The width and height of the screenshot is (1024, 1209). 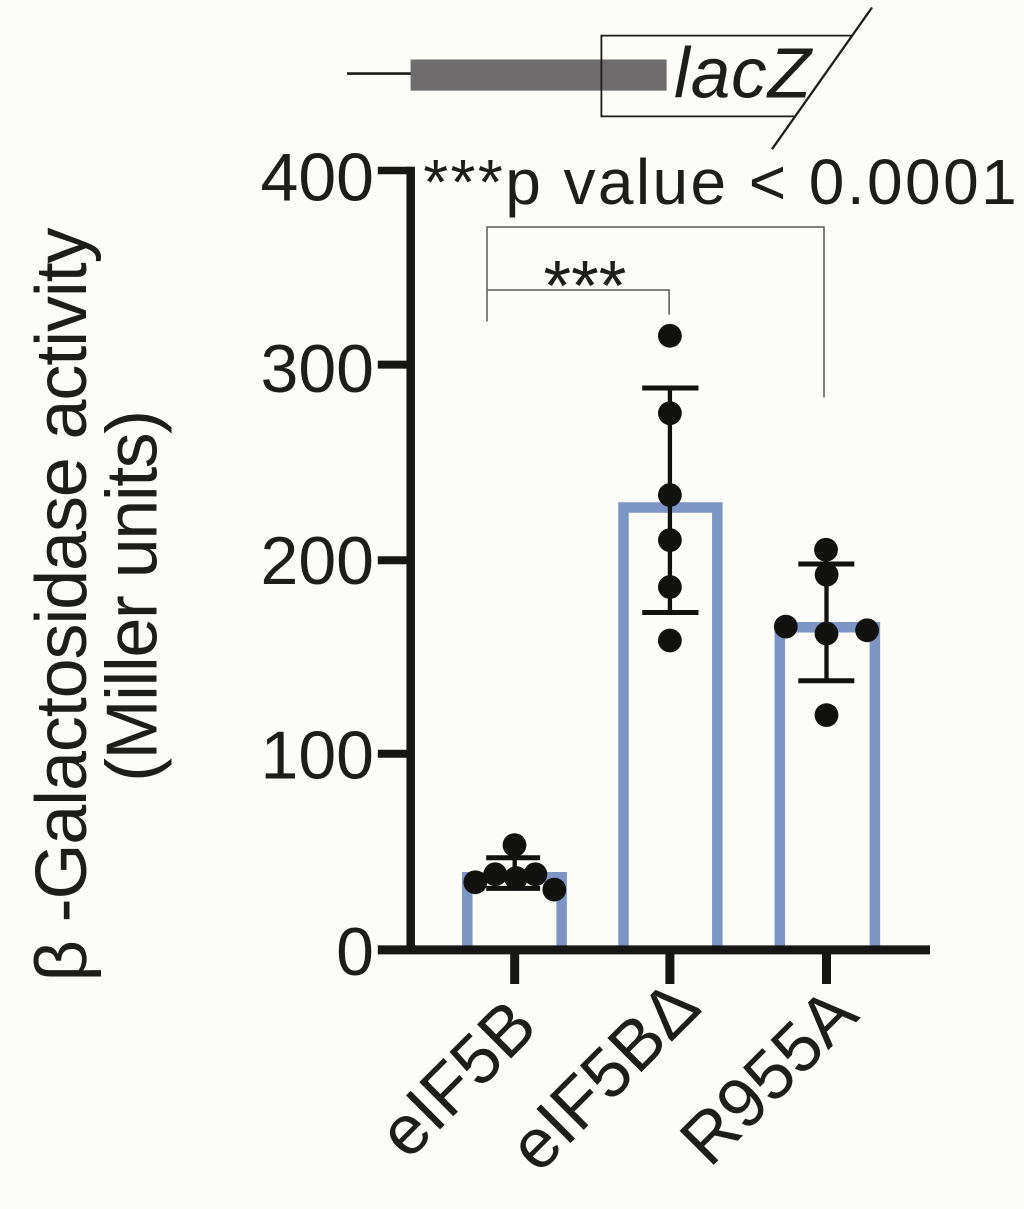 I want to click on svg-text: 400, so click(x=317, y=178).